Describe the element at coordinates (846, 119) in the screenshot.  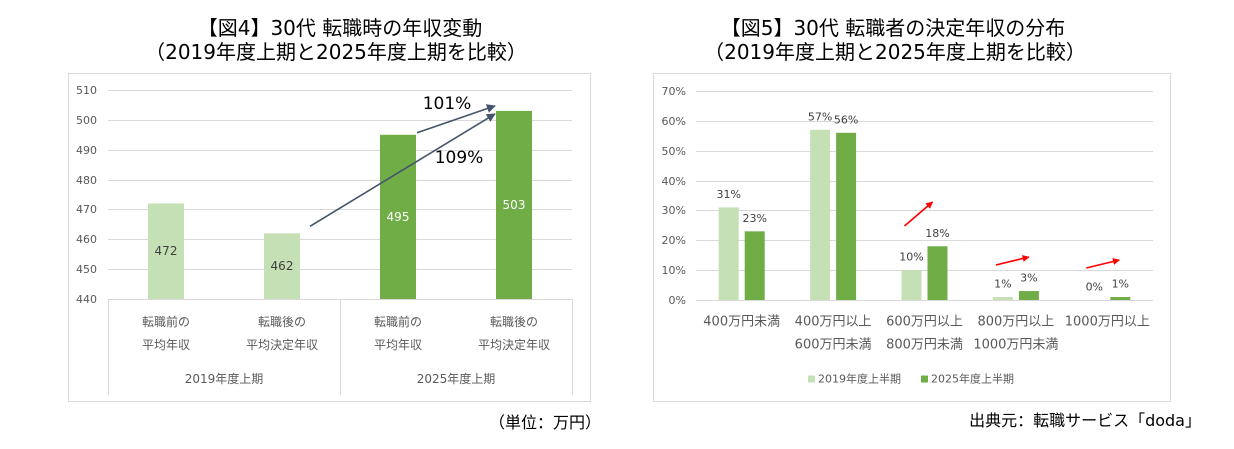
I see `chart2-data-label: 56%` at that location.